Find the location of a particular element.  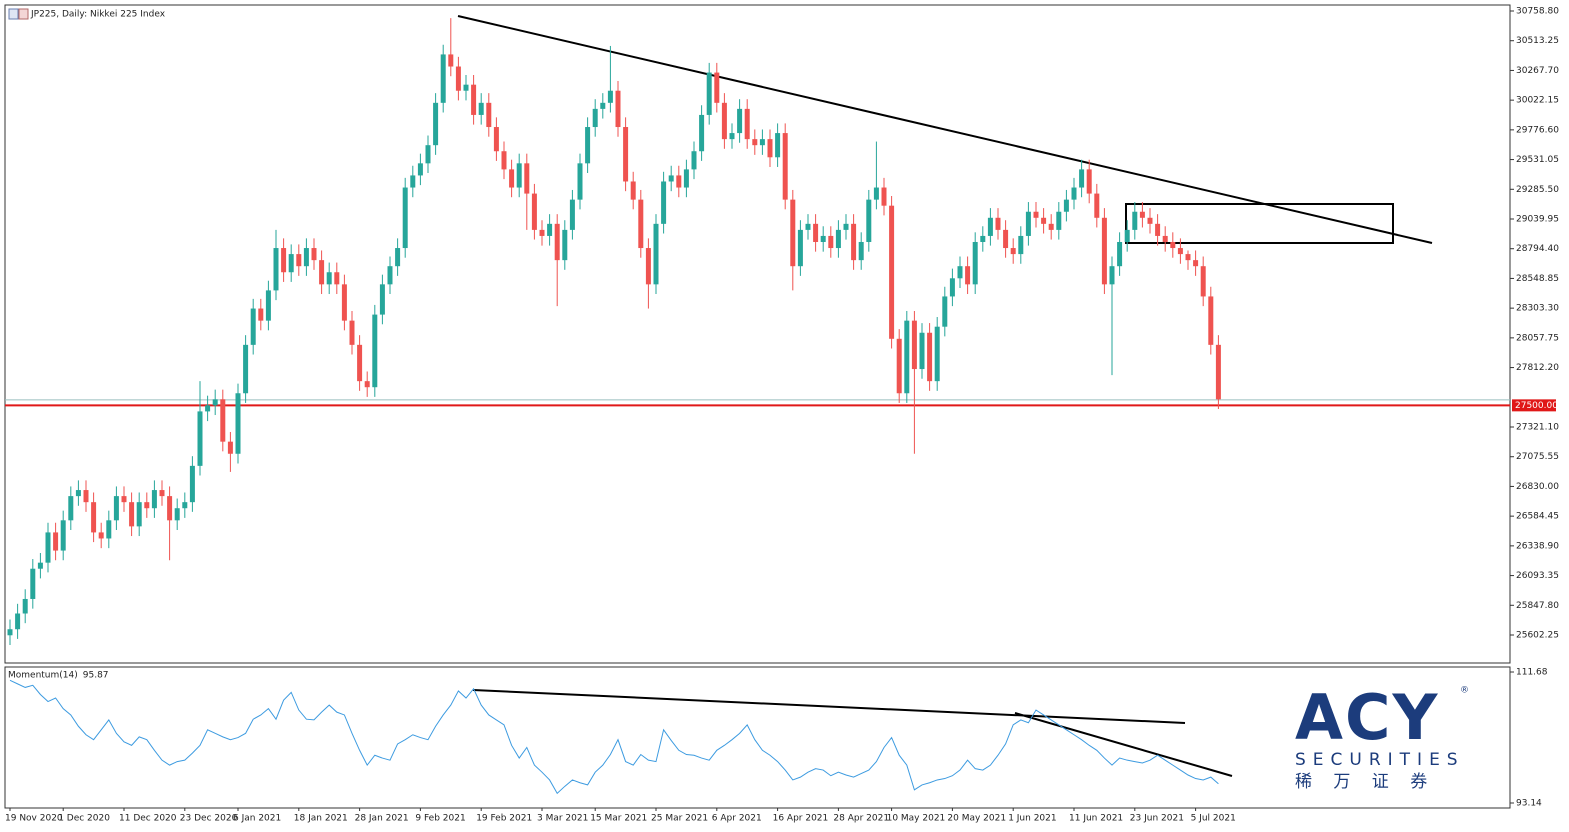

level-label: 27500.00 is located at coordinates (1536, 406).